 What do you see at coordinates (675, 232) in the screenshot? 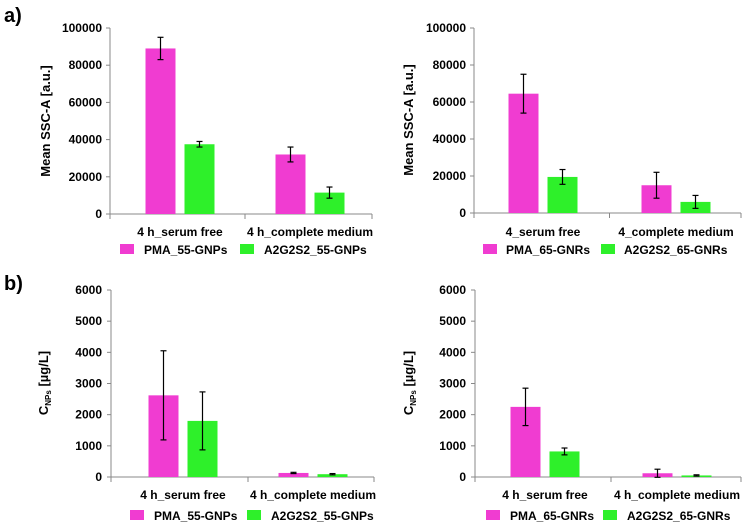
I see `x-category-label: 4_complete medium` at bounding box center [675, 232].